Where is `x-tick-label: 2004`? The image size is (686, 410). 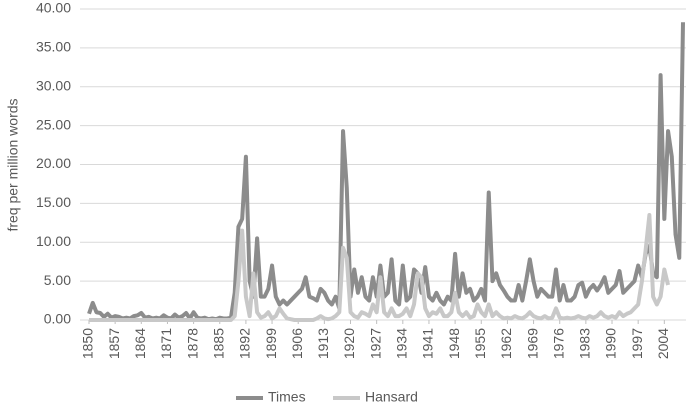
x-tick-label: 2004 is located at coordinates (663, 343).